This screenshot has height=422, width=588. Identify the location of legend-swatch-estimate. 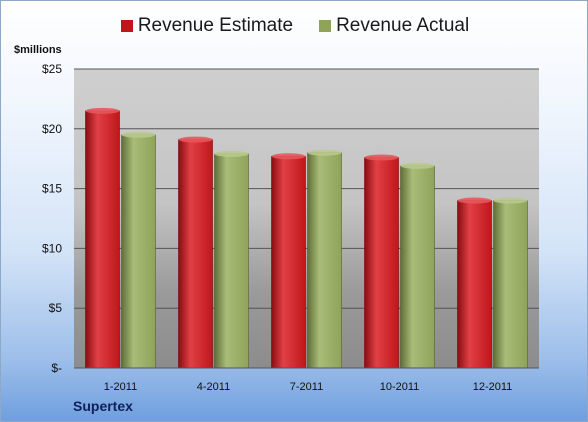
(126, 26).